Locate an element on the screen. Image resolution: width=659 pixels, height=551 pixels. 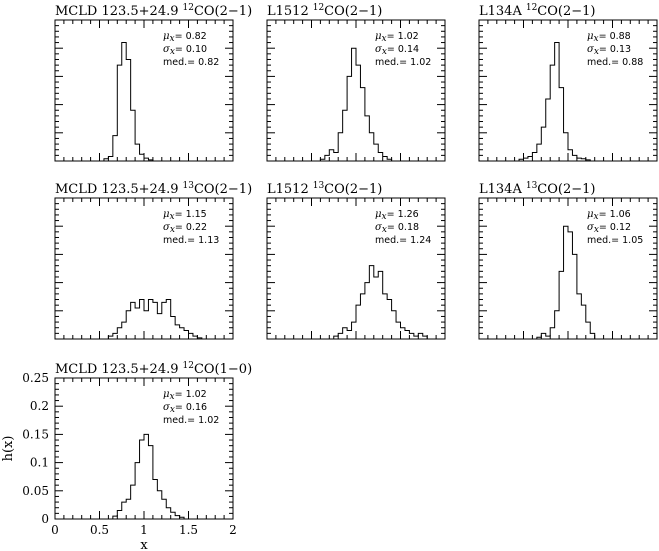
y-tick-label: 0.05 is located at coordinates (35, 491).